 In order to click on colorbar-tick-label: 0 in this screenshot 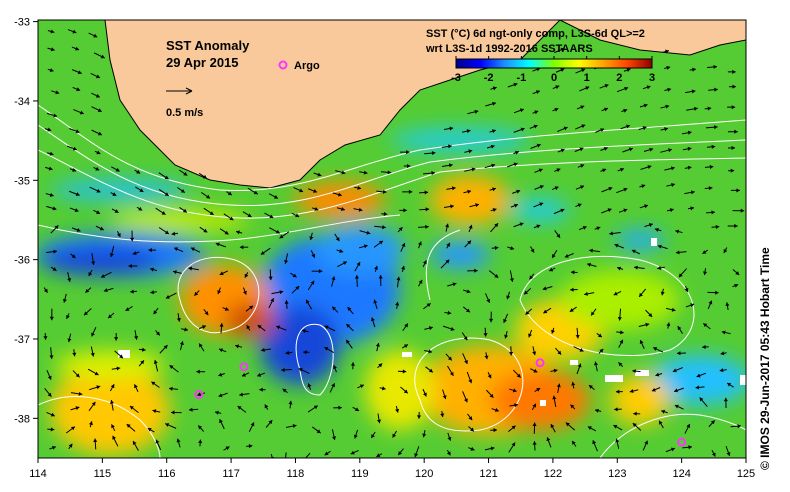, I will do `click(554, 78)`.